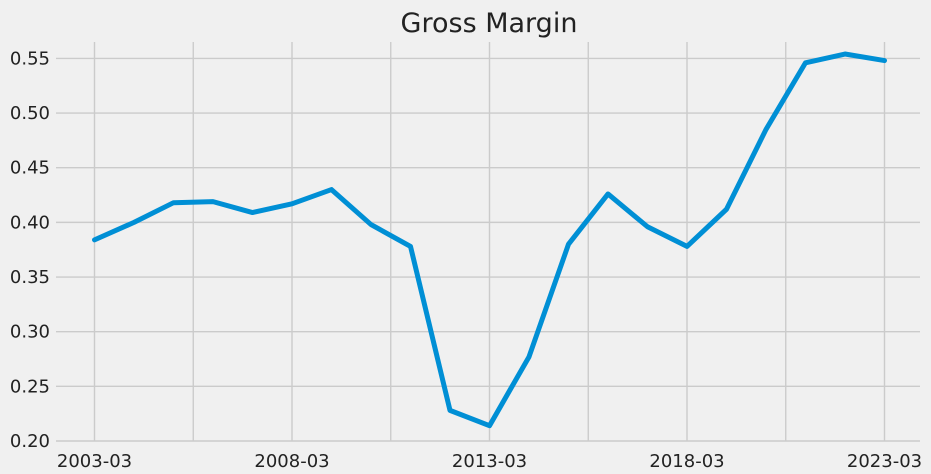 Image resolution: width=931 pixels, height=474 pixels. I want to click on x-tick-label: 2013-03, so click(489, 461).